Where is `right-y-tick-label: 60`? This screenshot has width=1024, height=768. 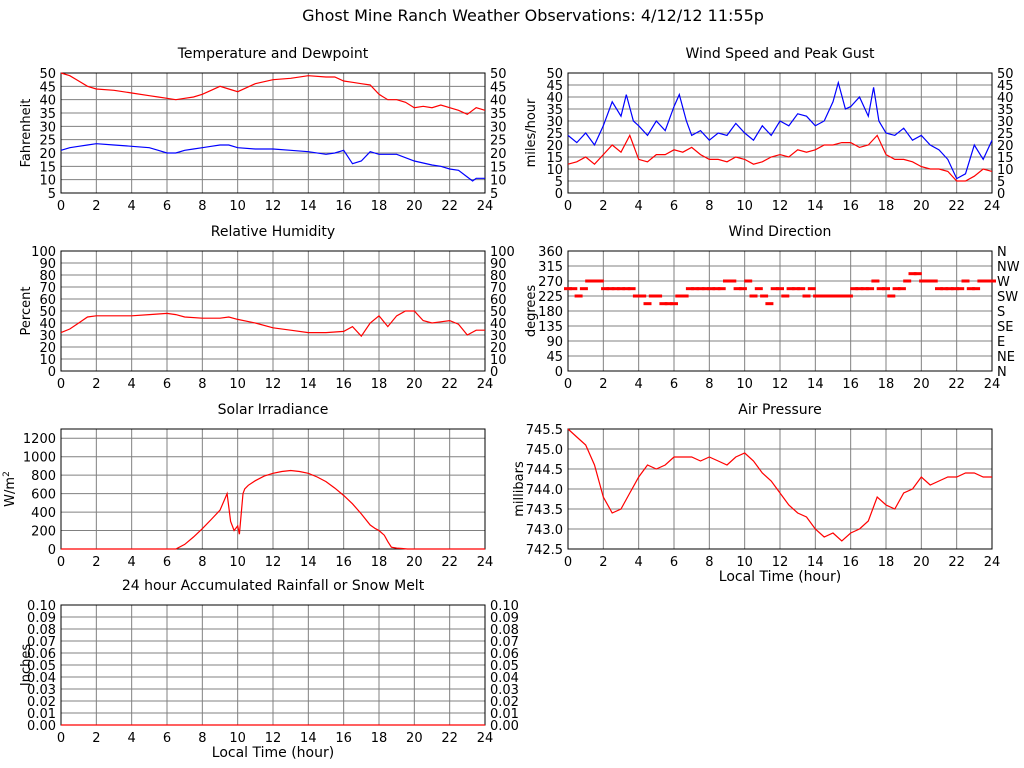 right-y-tick-label: 60 is located at coordinates (498, 300).